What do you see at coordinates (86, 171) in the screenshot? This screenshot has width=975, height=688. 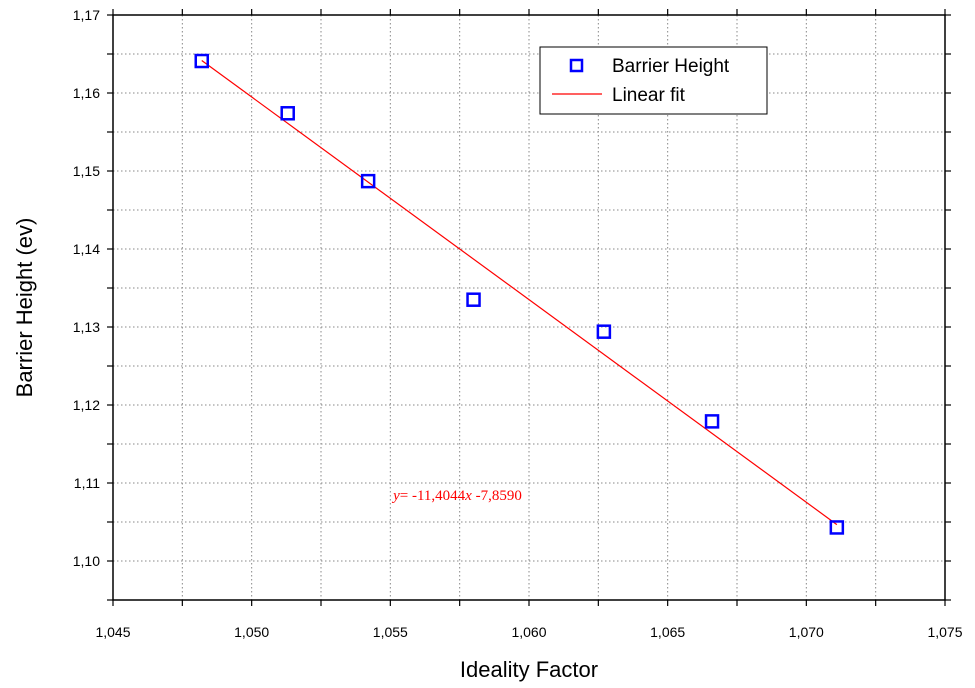 I see `y-tick-label: 1,15` at bounding box center [86, 171].